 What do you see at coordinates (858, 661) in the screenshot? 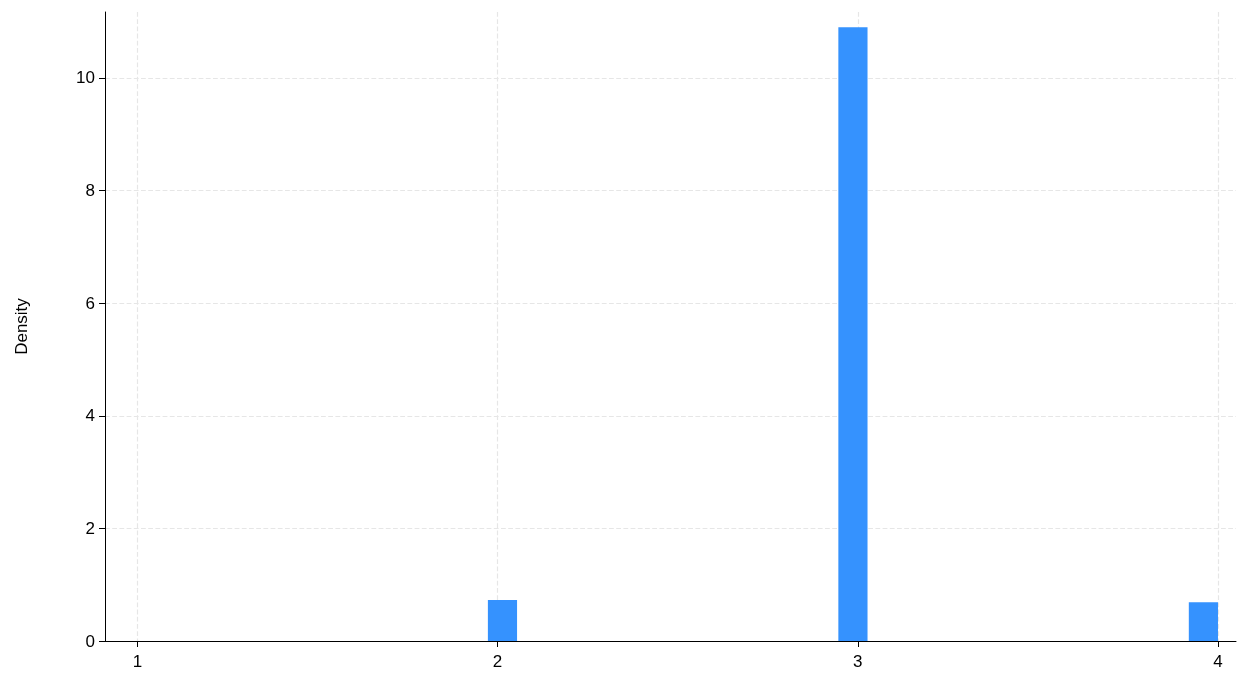
I see `x-tick-label: 3` at bounding box center [858, 661].